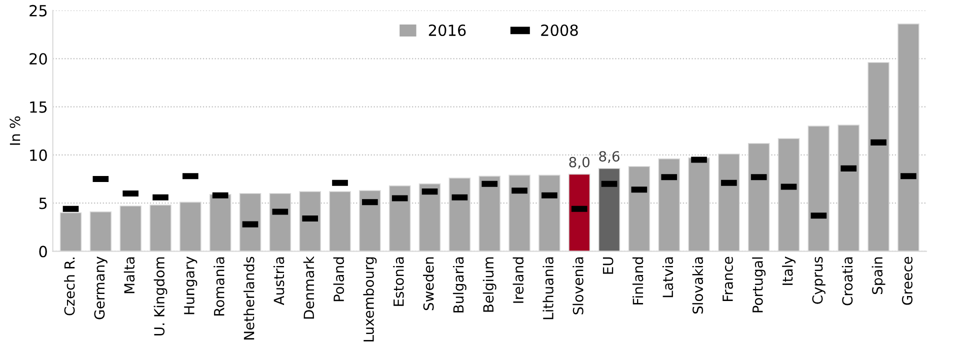  What do you see at coordinates (129, 275) in the screenshot?
I see `x-tick-label: Malta` at bounding box center [129, 275].